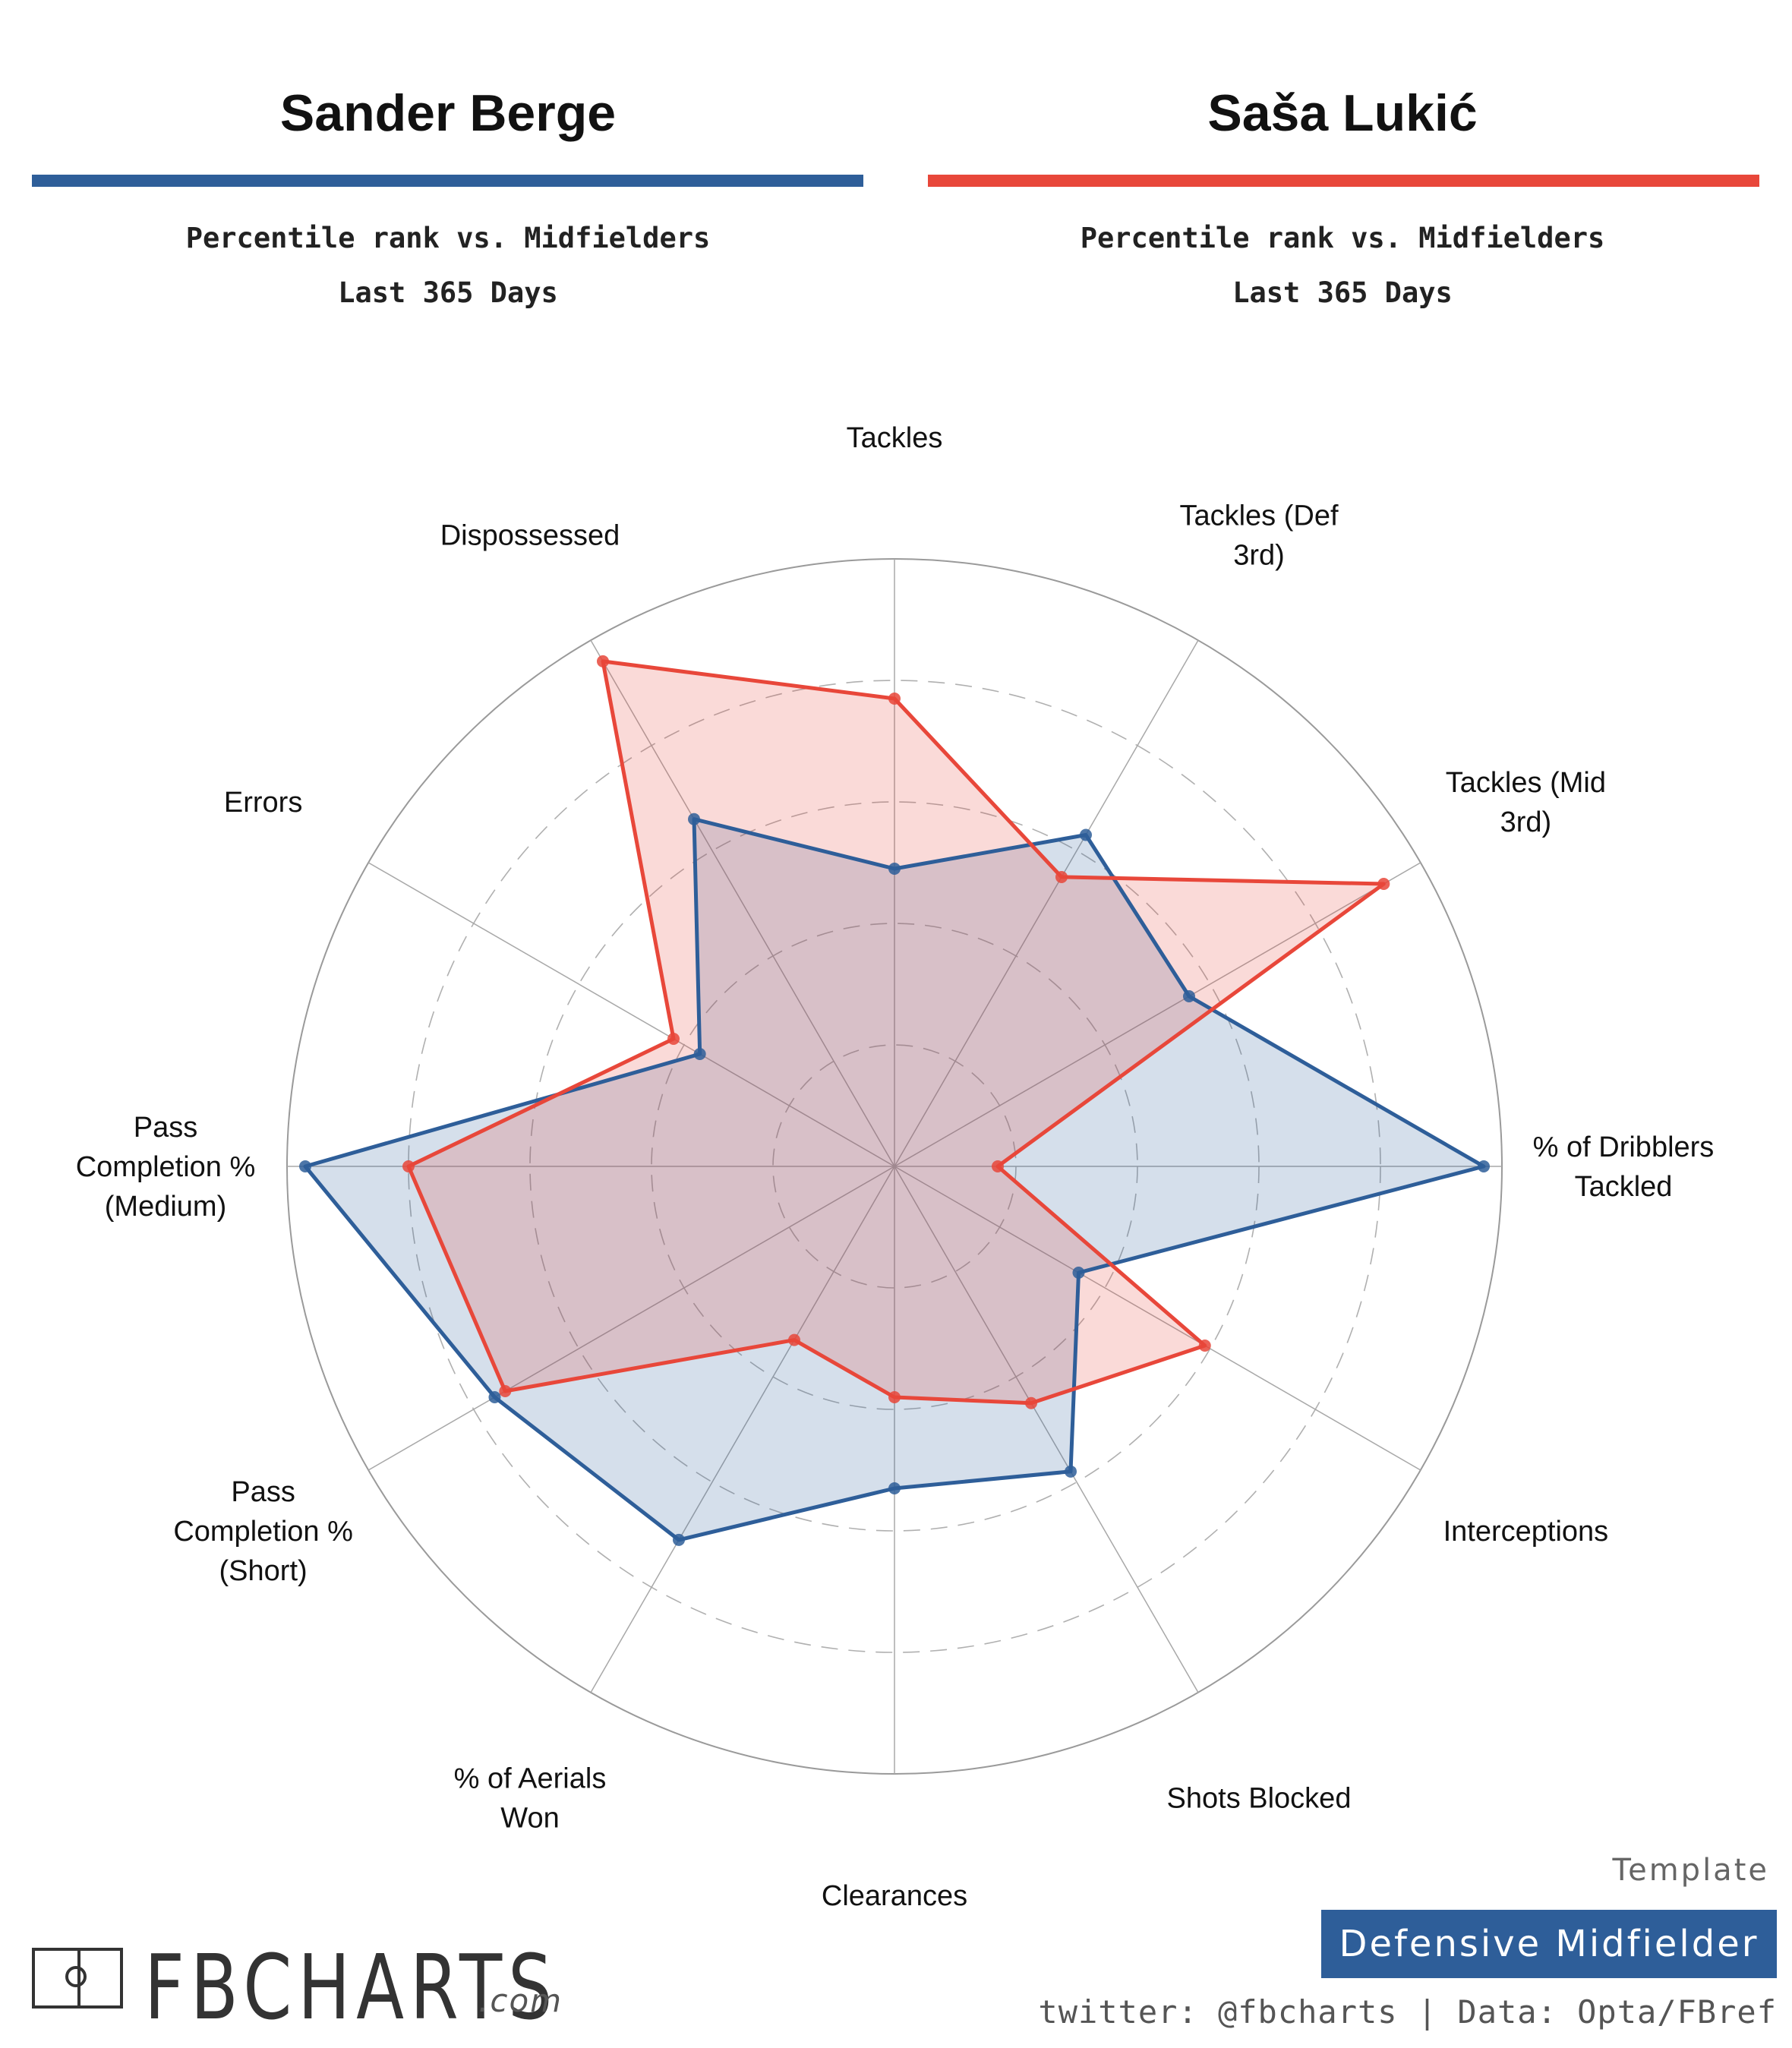  I want to click on left-player-period: Last 365 Days, so click(448, 292).